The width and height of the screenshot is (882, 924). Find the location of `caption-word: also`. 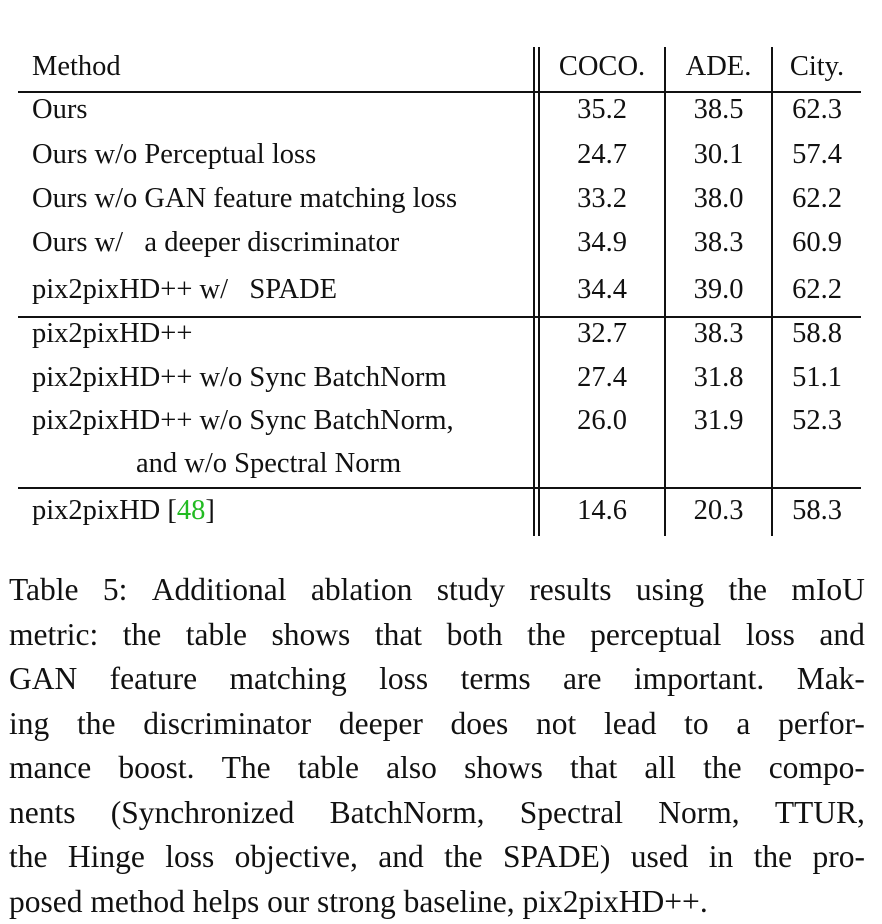

caption-word: also is located at coordinates (411, 767).